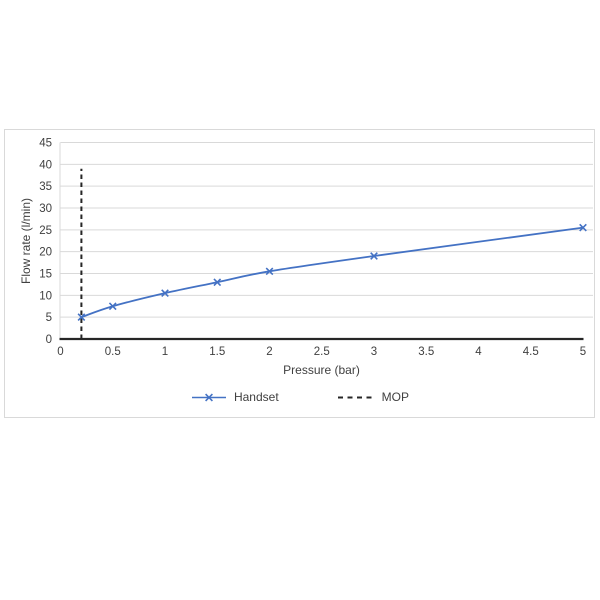 This screenshot has width=600, height=600. Describe the element at coordinates (45, 231) in the screenshot. I see `y-tick-label: 25` at that location.